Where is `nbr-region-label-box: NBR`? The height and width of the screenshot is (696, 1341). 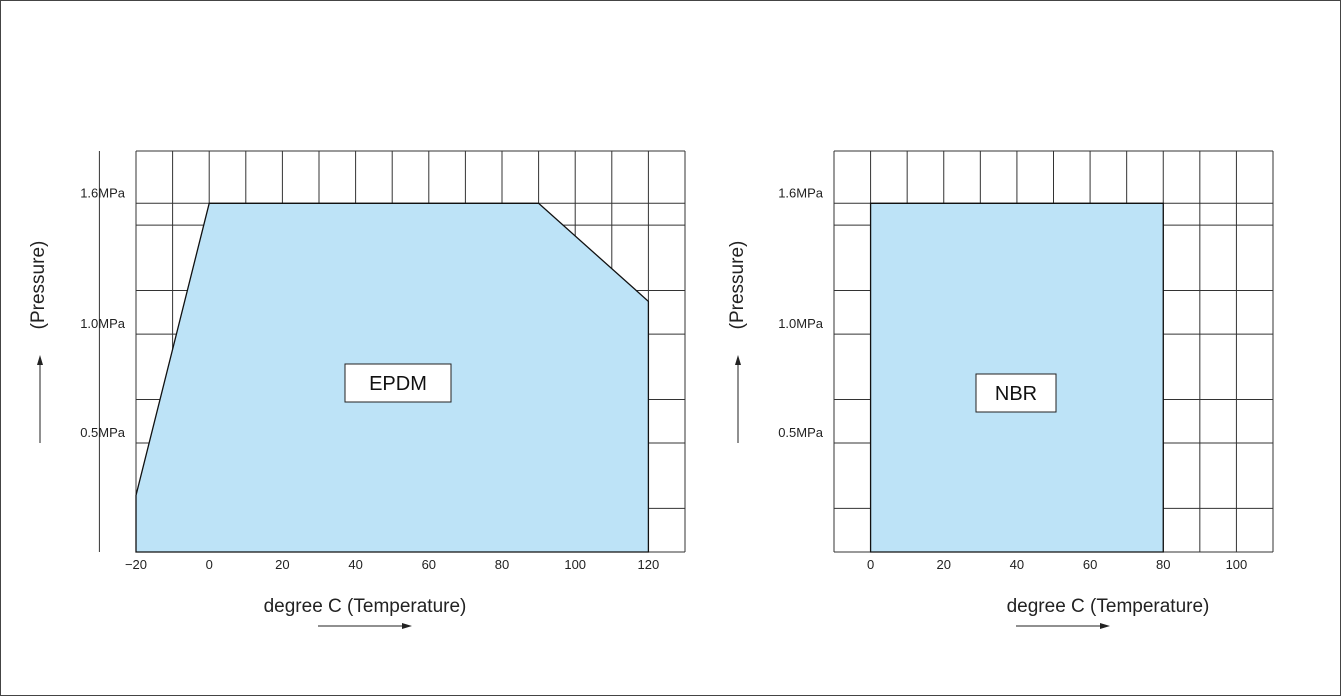 nbr-region-label-box: NBR is located at coordinates (1016, 393).